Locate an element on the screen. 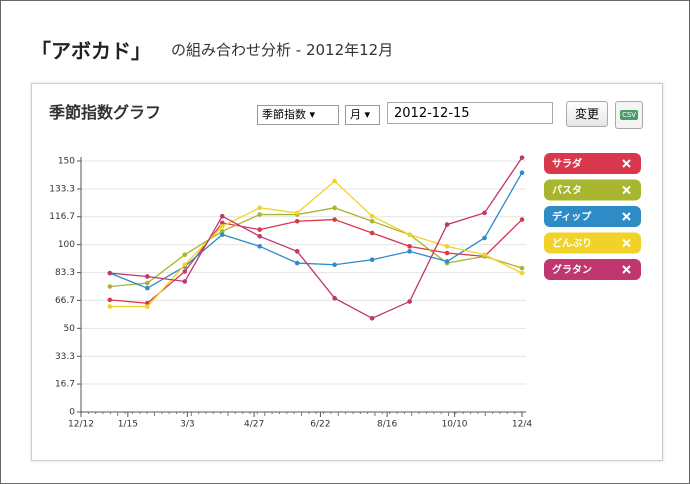 This screenshot has height=484, width=690. y-tick-label: 150 is located at coordinates (66, 162).